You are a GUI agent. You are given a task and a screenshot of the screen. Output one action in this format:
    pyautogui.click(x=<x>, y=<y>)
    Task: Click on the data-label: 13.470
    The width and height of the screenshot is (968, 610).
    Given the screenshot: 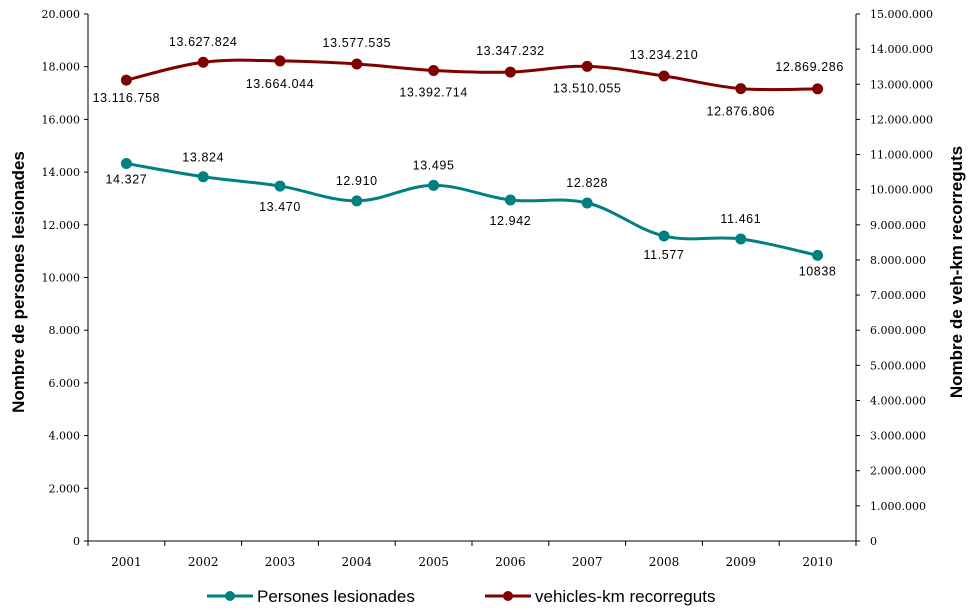 What is the action you would take?
    pyautogui.click(x=280, y=207)
    